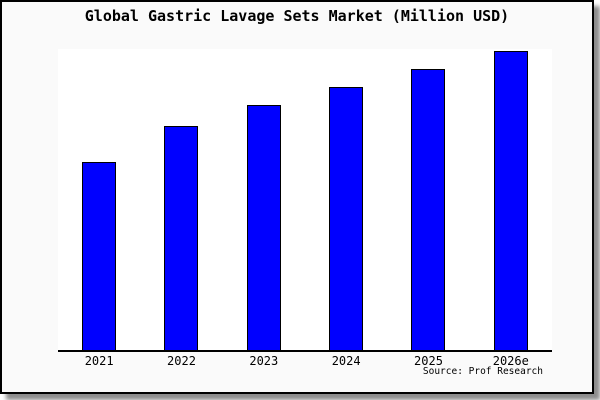 The height and width of the screenshot is (400, 600). Describe the element at coordinates (181, 238) in the screenshot. I see `bar-2022` at that location.